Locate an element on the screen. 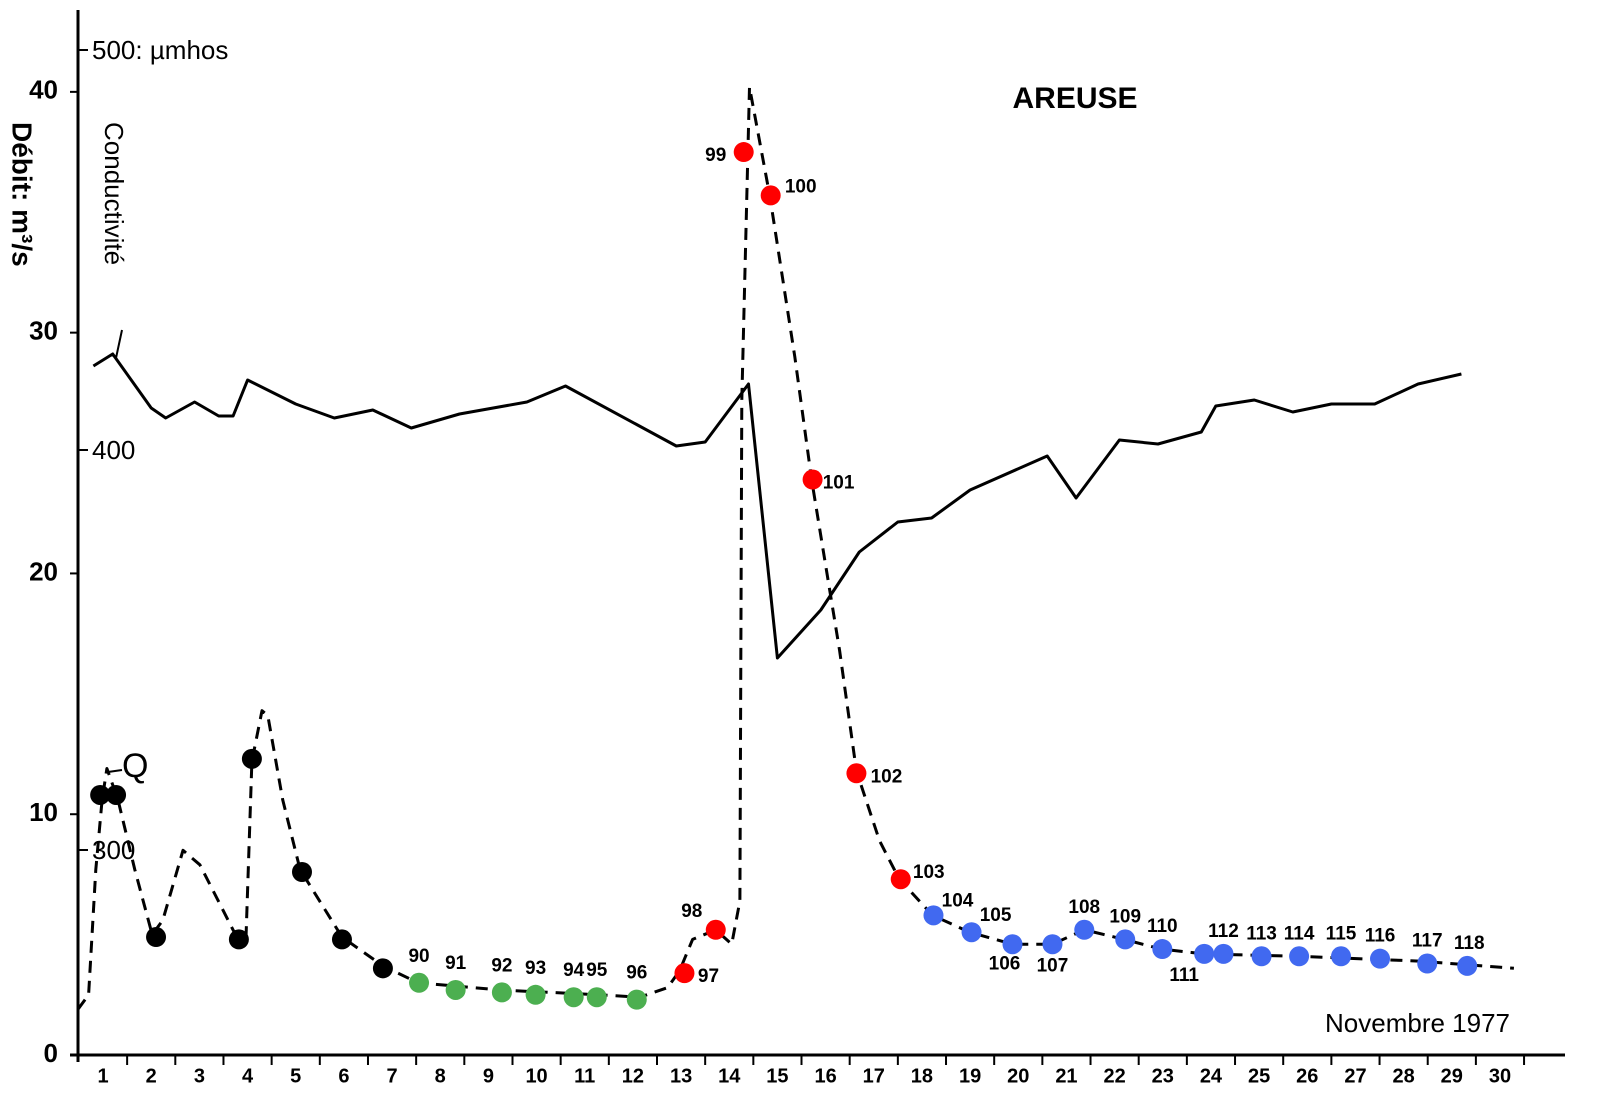 Image resolution: width=1614 pixels, height=1117 pixels. x-tick-label: 25 is located at coordinates (1259, 1076).